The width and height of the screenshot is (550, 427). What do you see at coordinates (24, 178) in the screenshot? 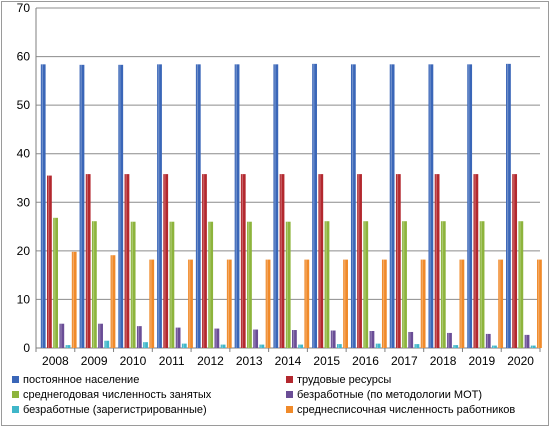
I see `y-tick-labels: 0 10 20 30 40 50 60 70` at bounding box center [24, 178].